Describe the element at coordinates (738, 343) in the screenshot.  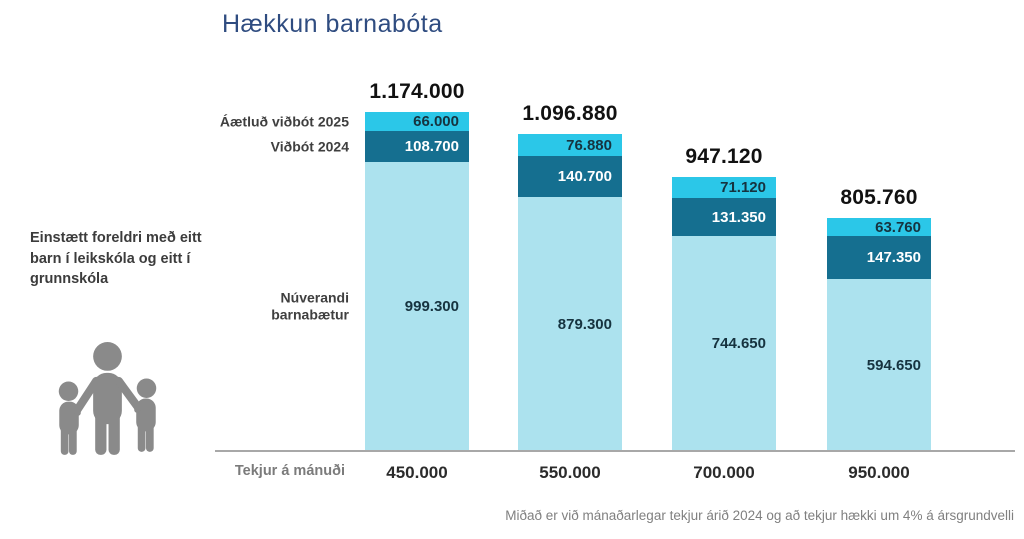
I see `segment-value-label: 744.650` at that location.